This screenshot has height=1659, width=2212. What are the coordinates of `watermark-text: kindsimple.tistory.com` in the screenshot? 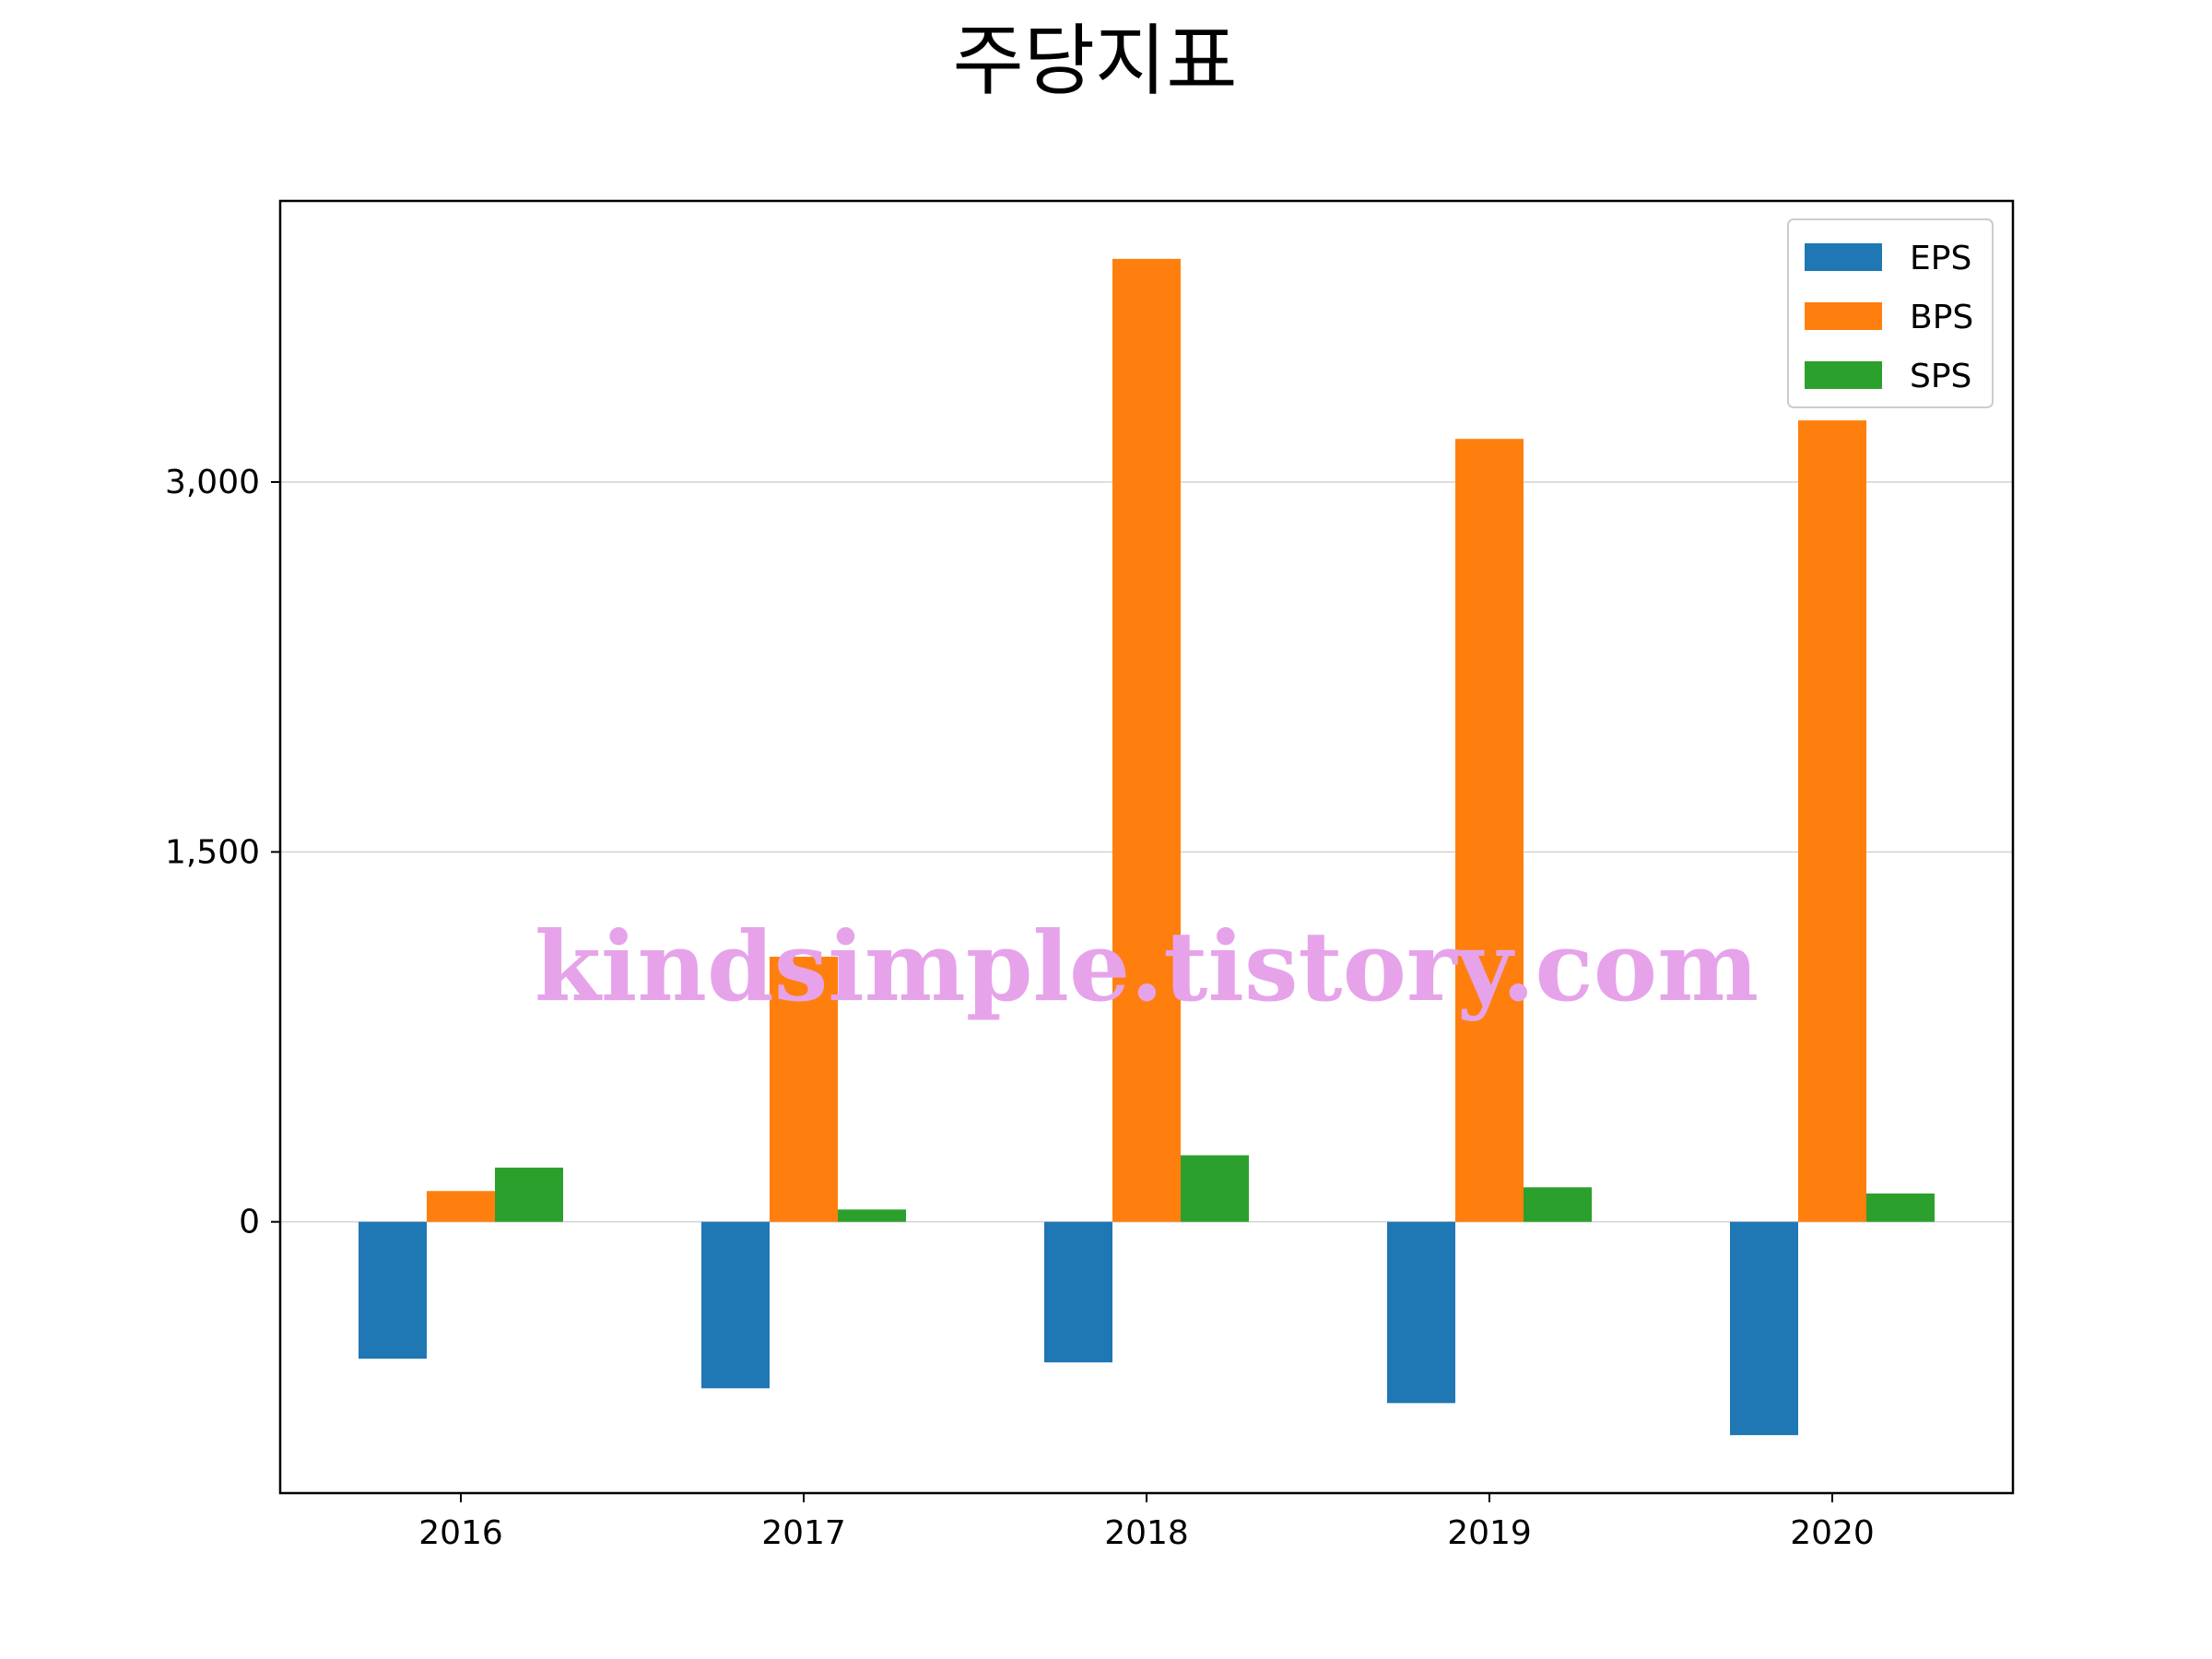 It's located at (1147, 966).